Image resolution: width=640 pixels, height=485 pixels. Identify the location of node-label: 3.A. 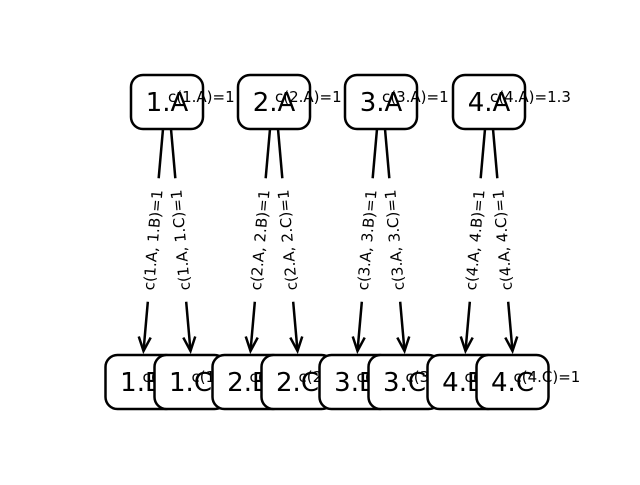
(381, 103).